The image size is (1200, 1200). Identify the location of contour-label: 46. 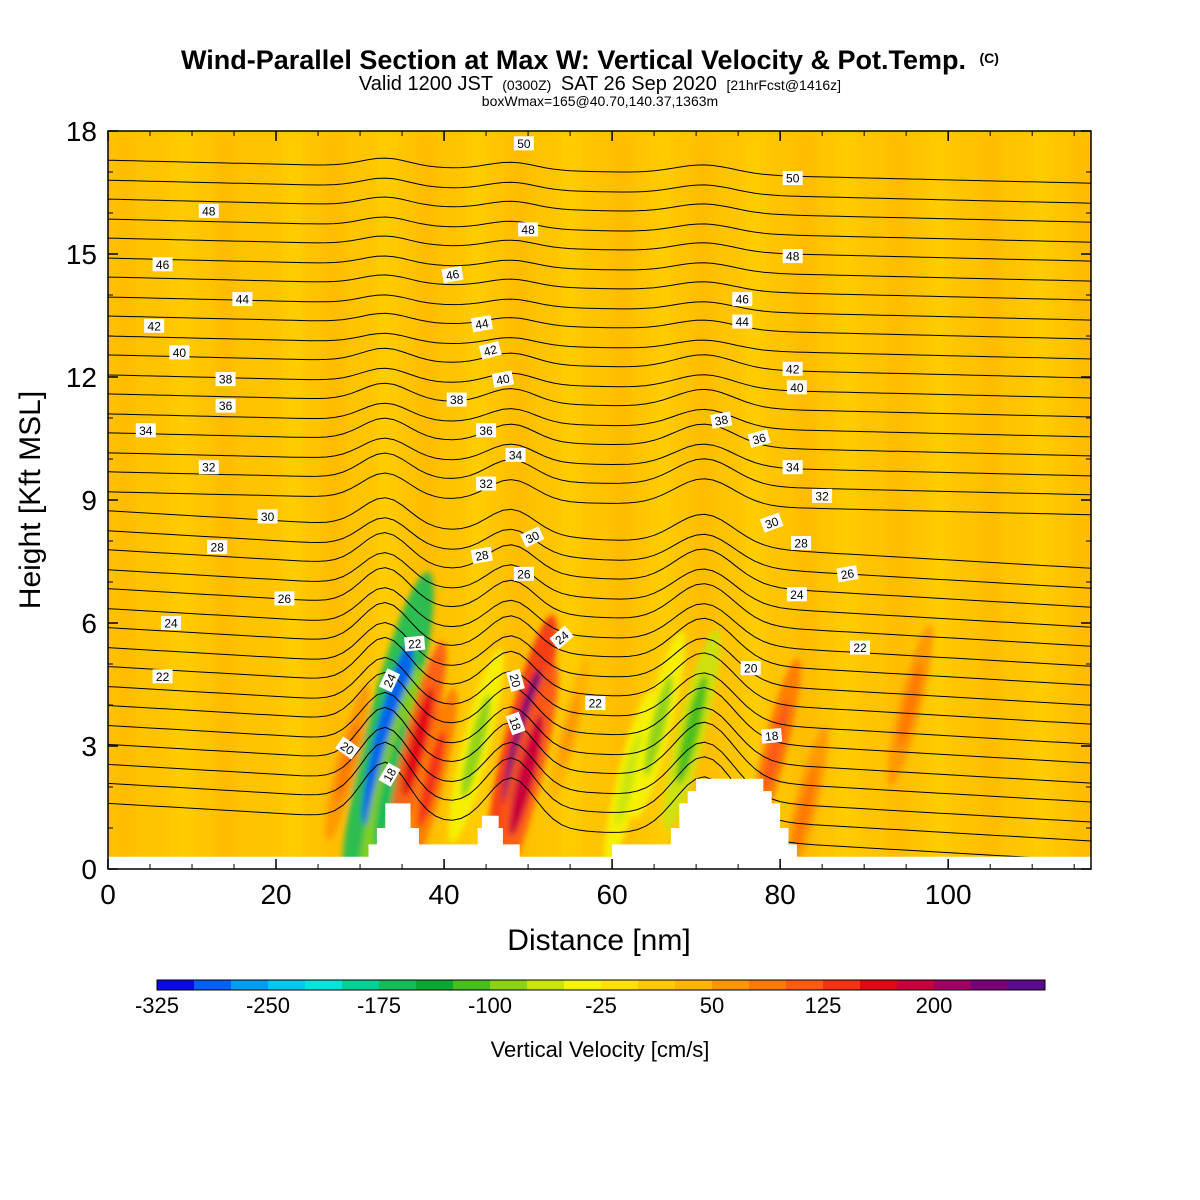
(452, 274).